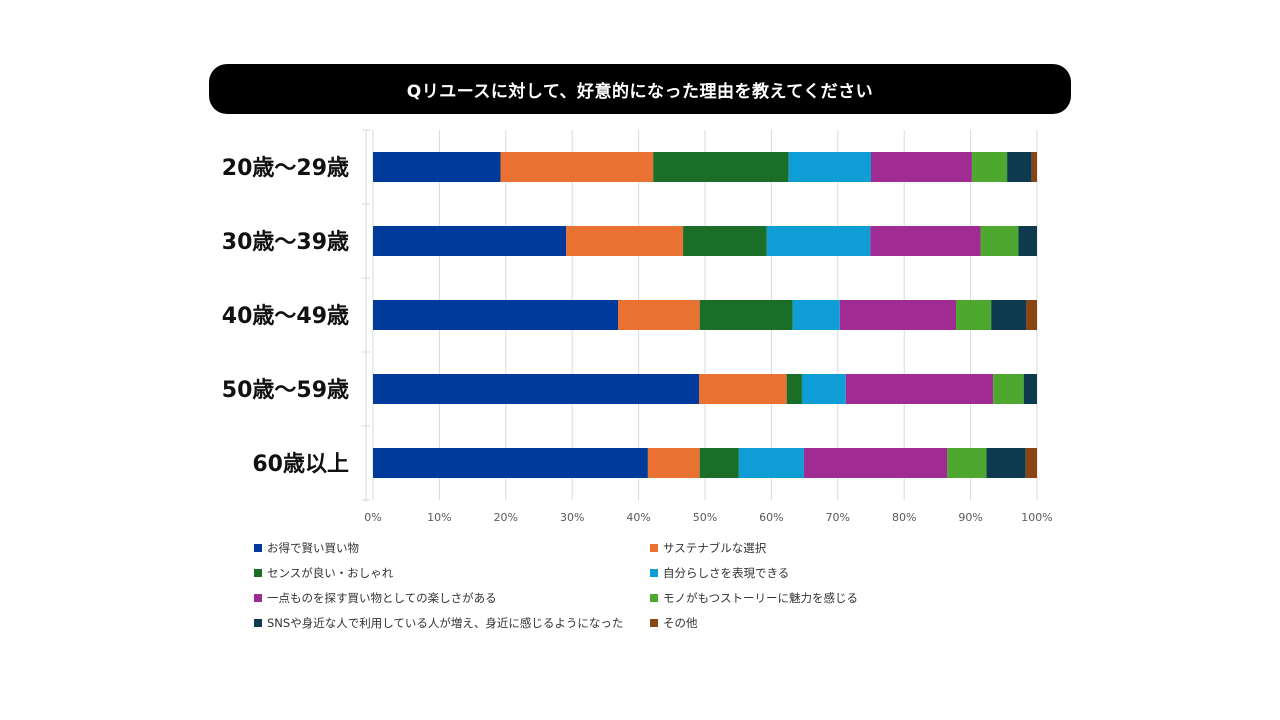  I want to click on legend-item: その他, so click(674, 623).